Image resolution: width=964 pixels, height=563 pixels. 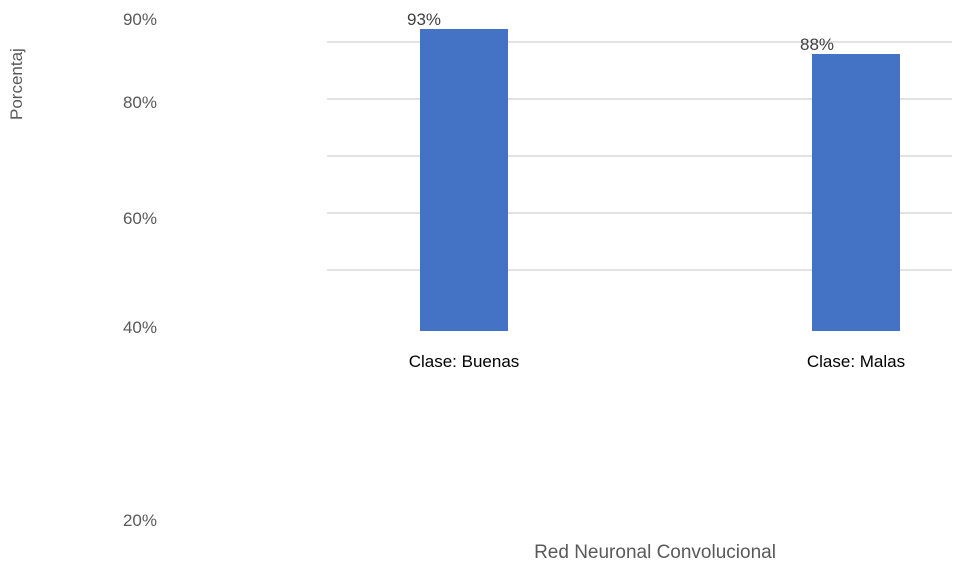 What do you see at coordinates (464, 361) in the screenshot?
I see `x-tick-label: Clase: Buenas` at bounding box center [464, 361].